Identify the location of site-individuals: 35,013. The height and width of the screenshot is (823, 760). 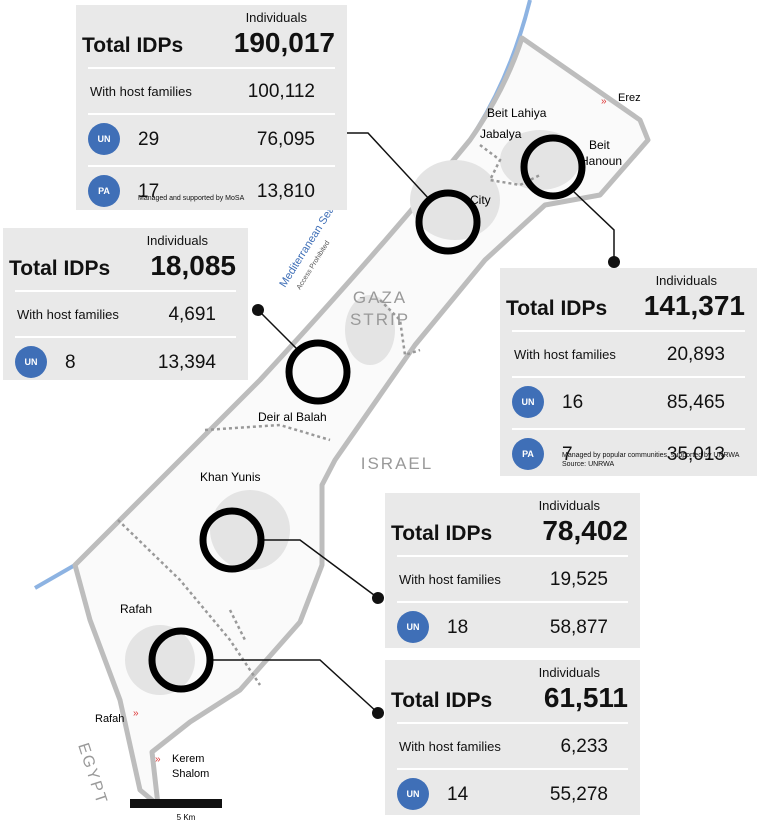
(695, 454).